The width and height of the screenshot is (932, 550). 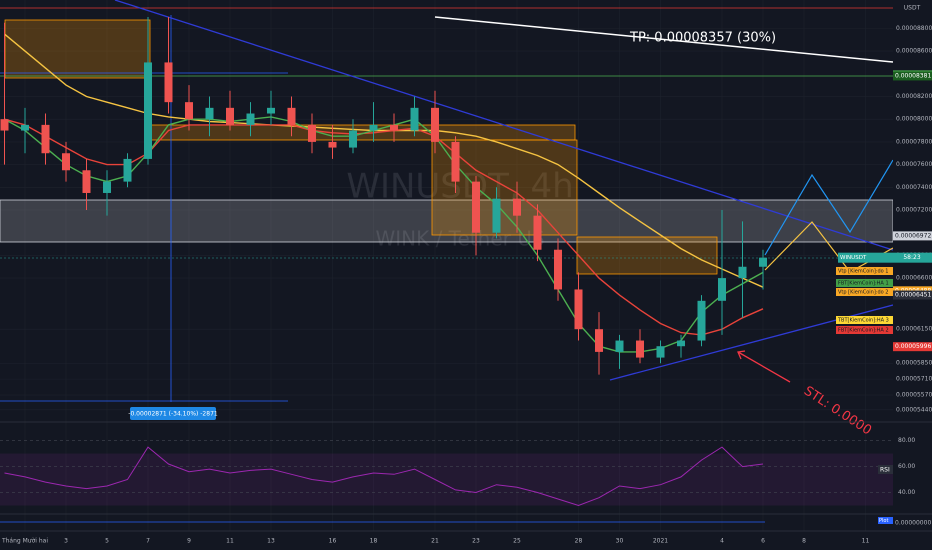 What do you see at coordinates (914, 379) in the screenshot?
I see `y-tick-label: 0.00005710` at bounding box center [914, 379].